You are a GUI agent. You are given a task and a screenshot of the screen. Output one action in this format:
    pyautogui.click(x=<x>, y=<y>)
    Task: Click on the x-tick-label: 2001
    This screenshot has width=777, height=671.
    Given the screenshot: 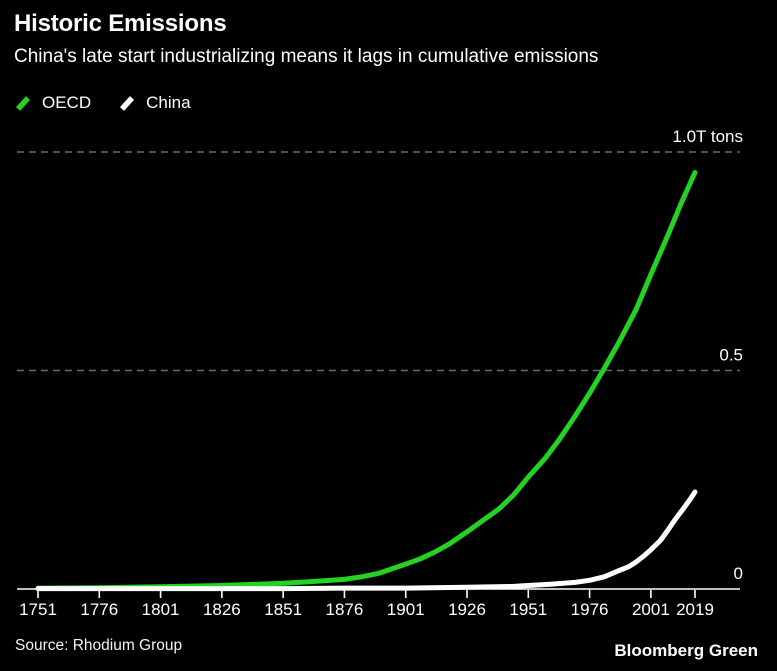 What is the action you would take?
    pyautogui.click(x=651, y=609)
    